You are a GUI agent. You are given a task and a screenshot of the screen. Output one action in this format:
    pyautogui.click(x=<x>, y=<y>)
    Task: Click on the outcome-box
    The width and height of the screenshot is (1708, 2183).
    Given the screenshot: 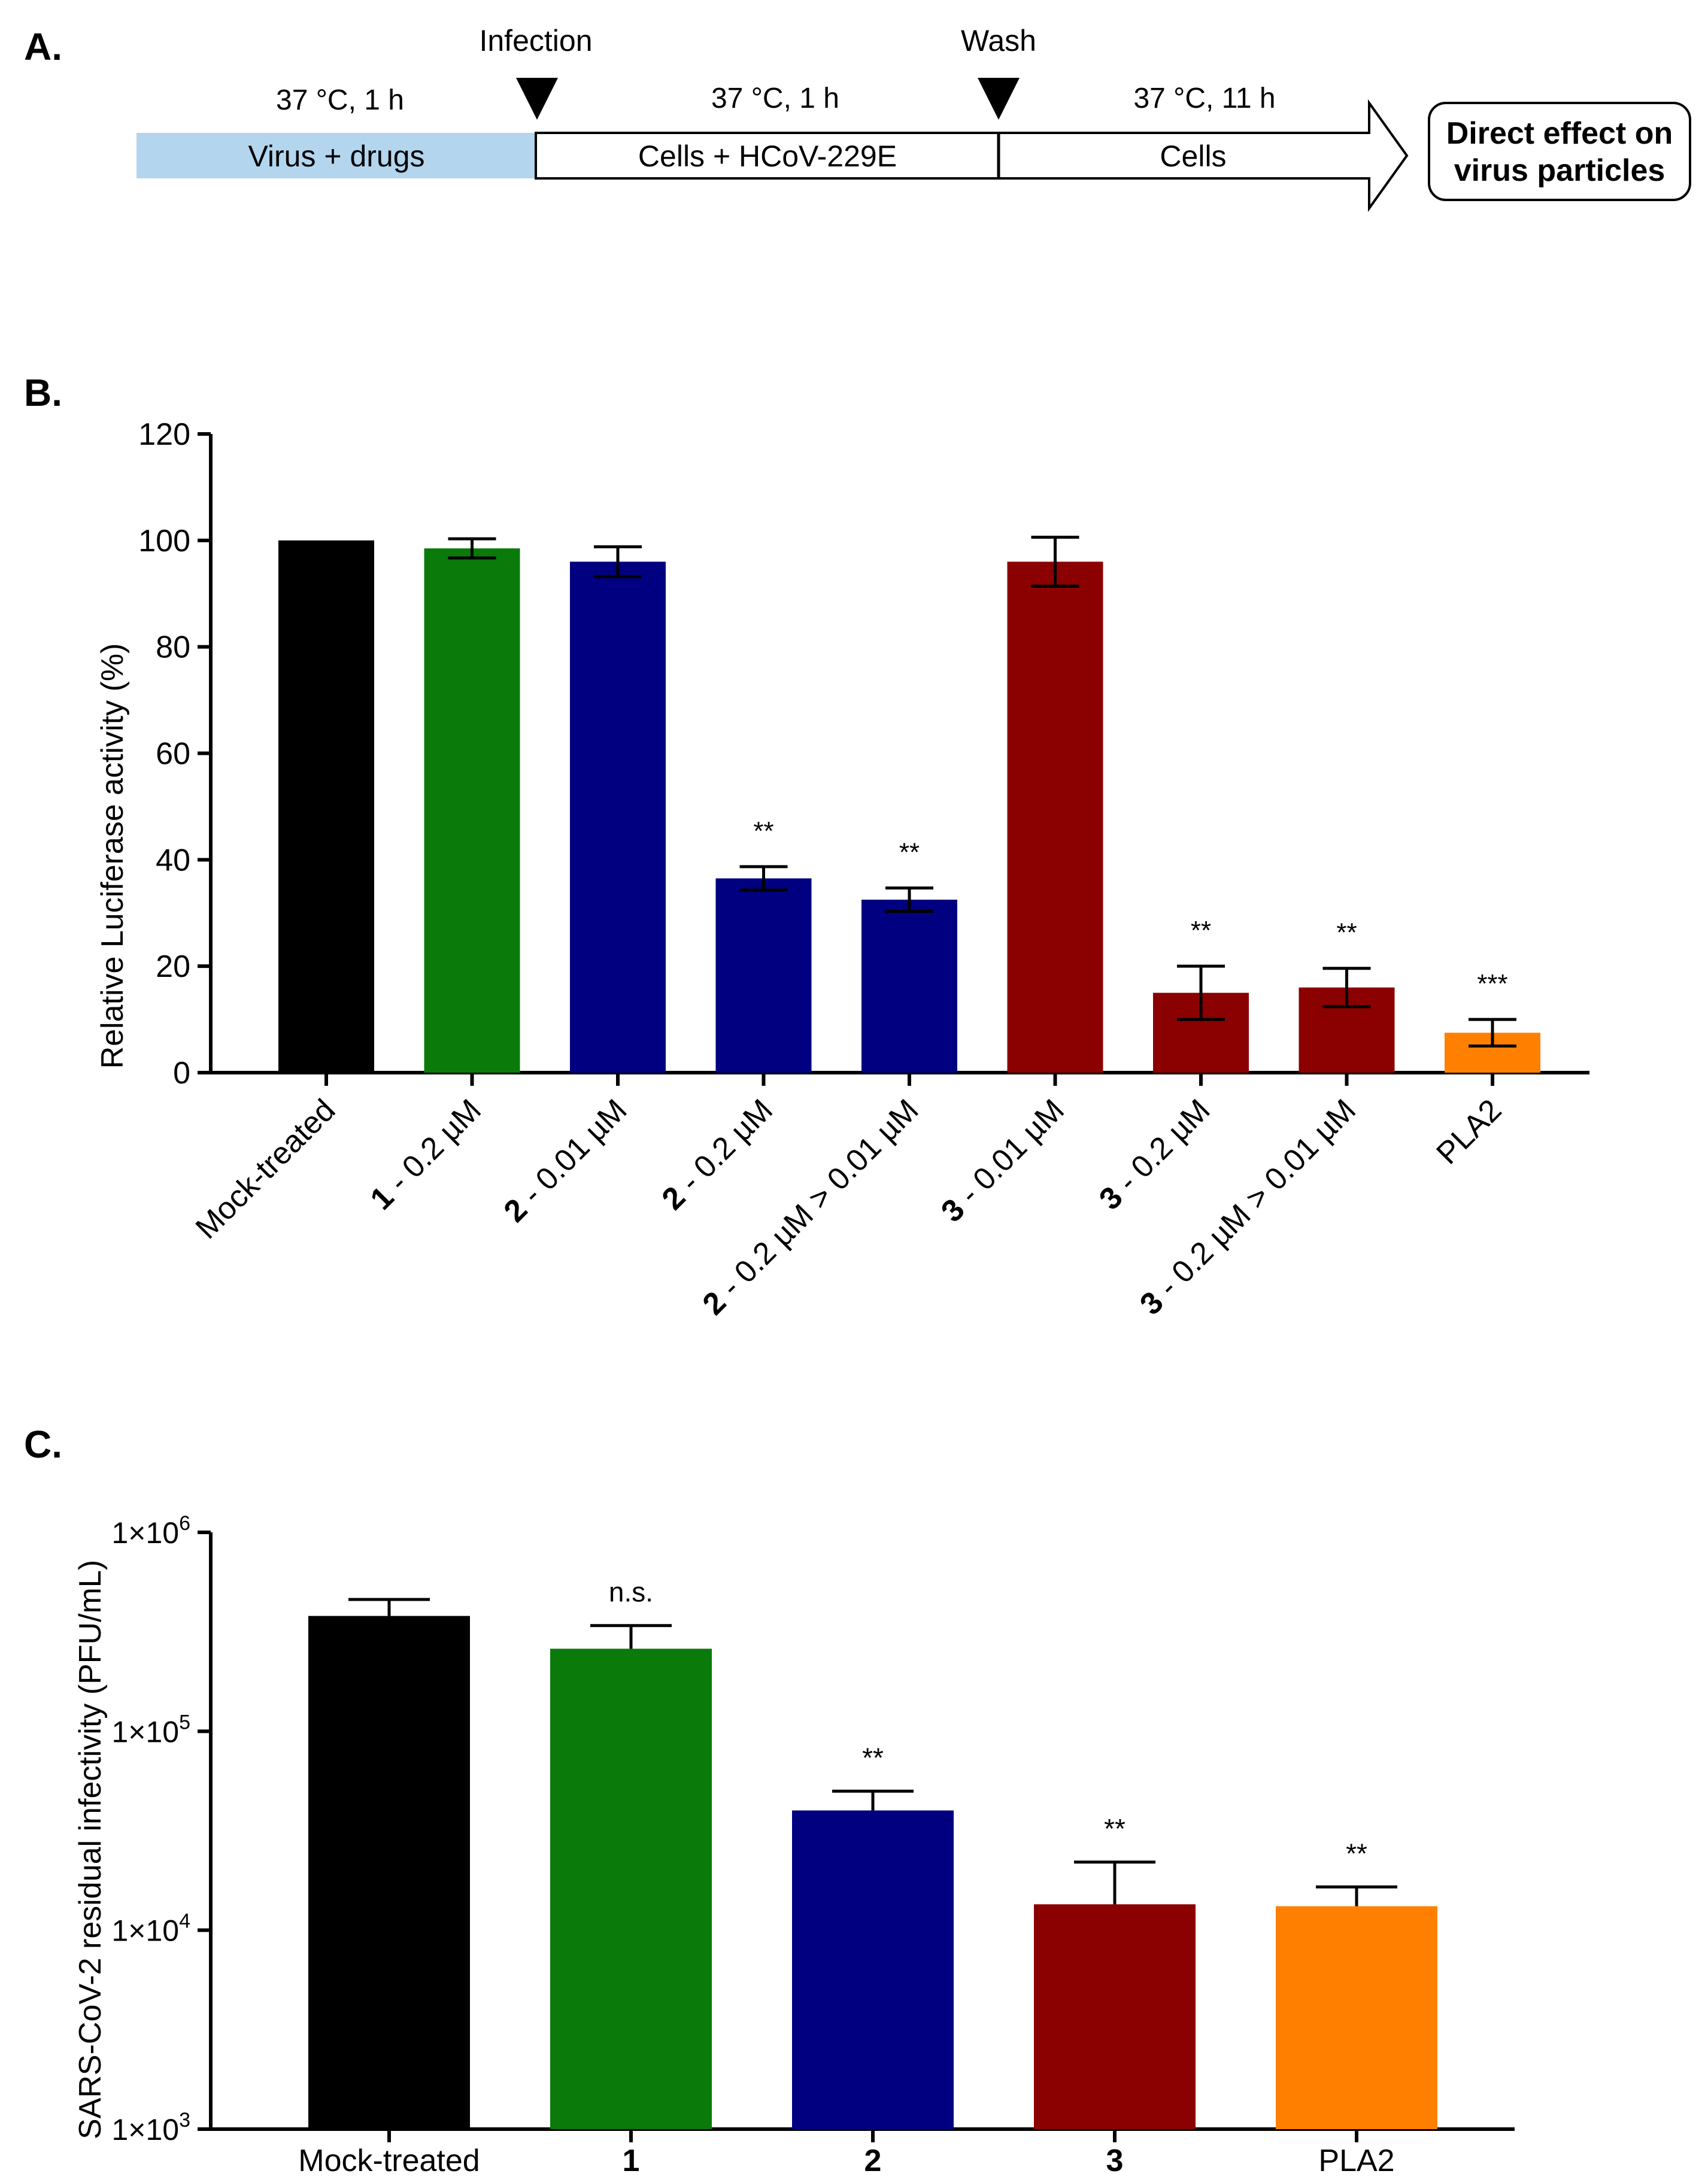 What is the action you would take?
    pyautogui.click(x=1559, y=152)
    